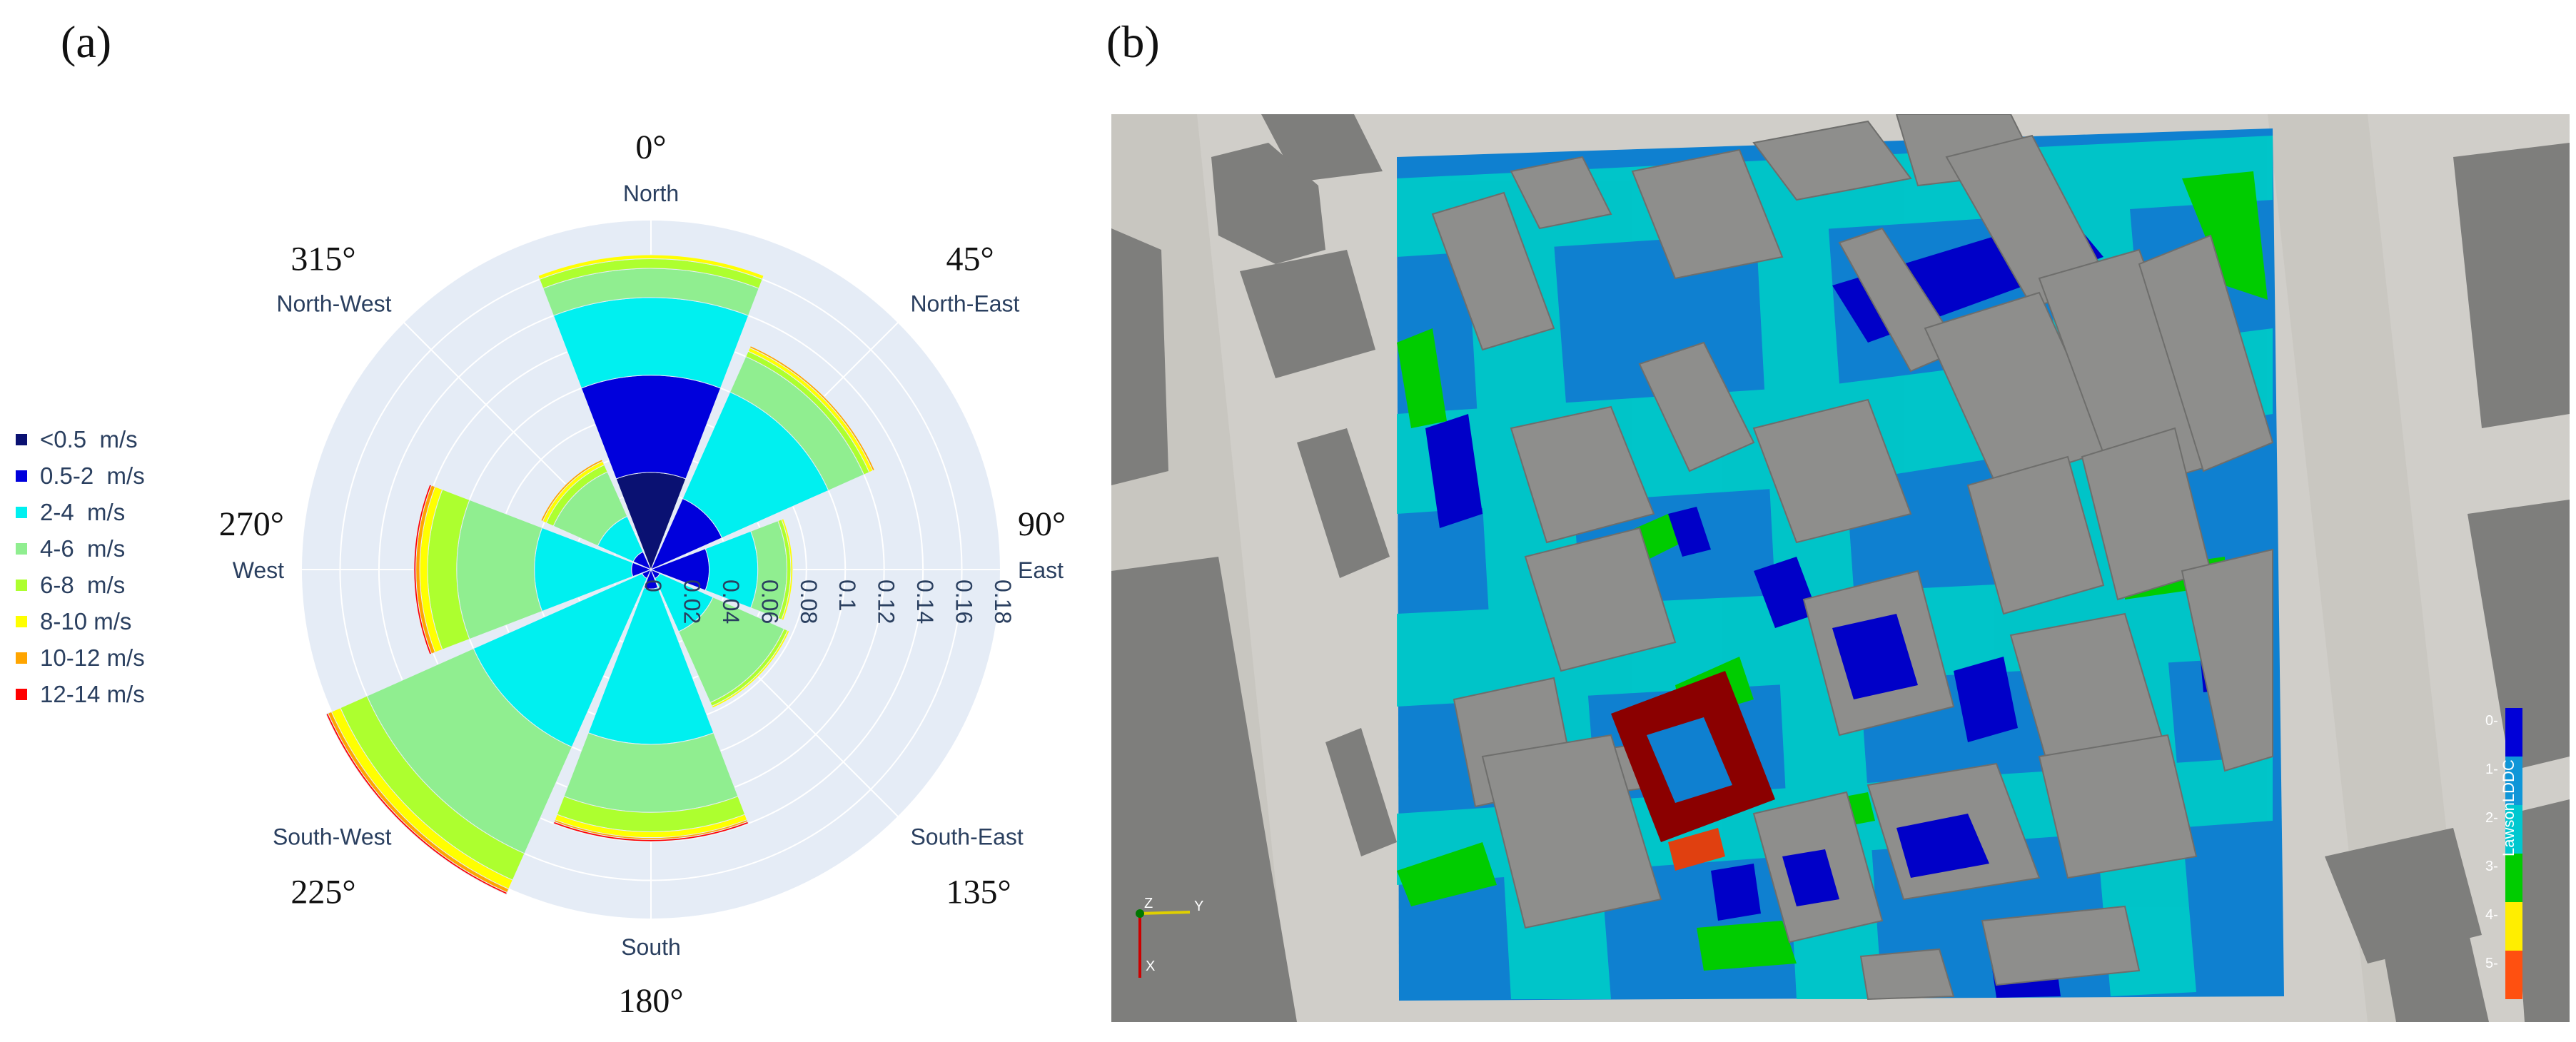 This screenshot has height=1042, width=2576. What do you see at coordinates (1003, 602) in the screenshot?
I see `radial-tick-label: 0.18` at bounding box center [1003, 602].